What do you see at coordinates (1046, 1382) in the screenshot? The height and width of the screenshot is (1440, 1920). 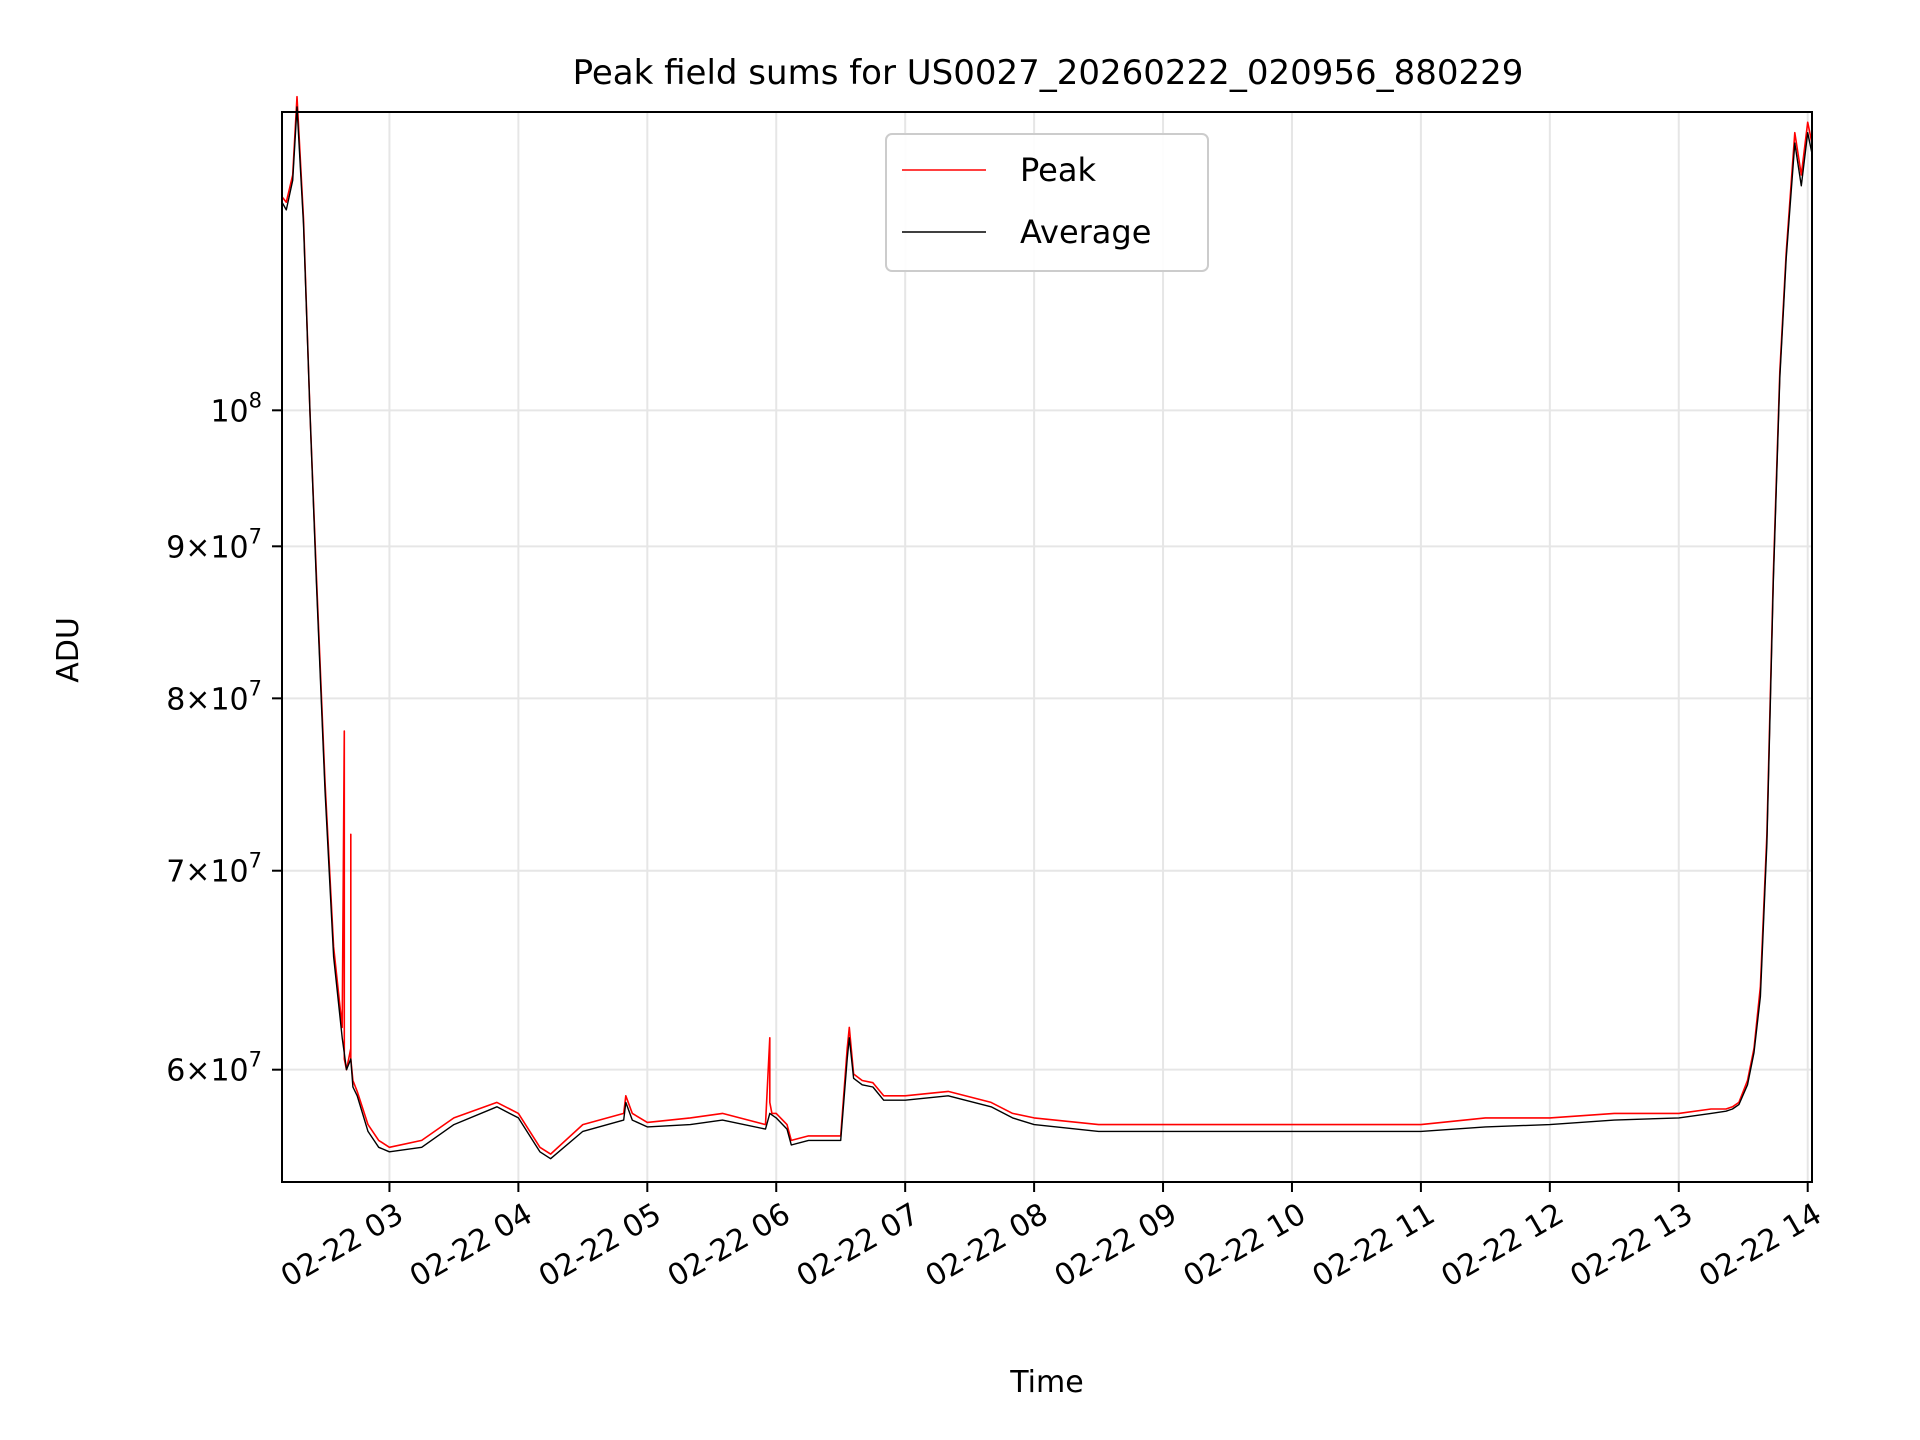 I see `x-axis-label: Time` at bounding box center [1046, 1382].